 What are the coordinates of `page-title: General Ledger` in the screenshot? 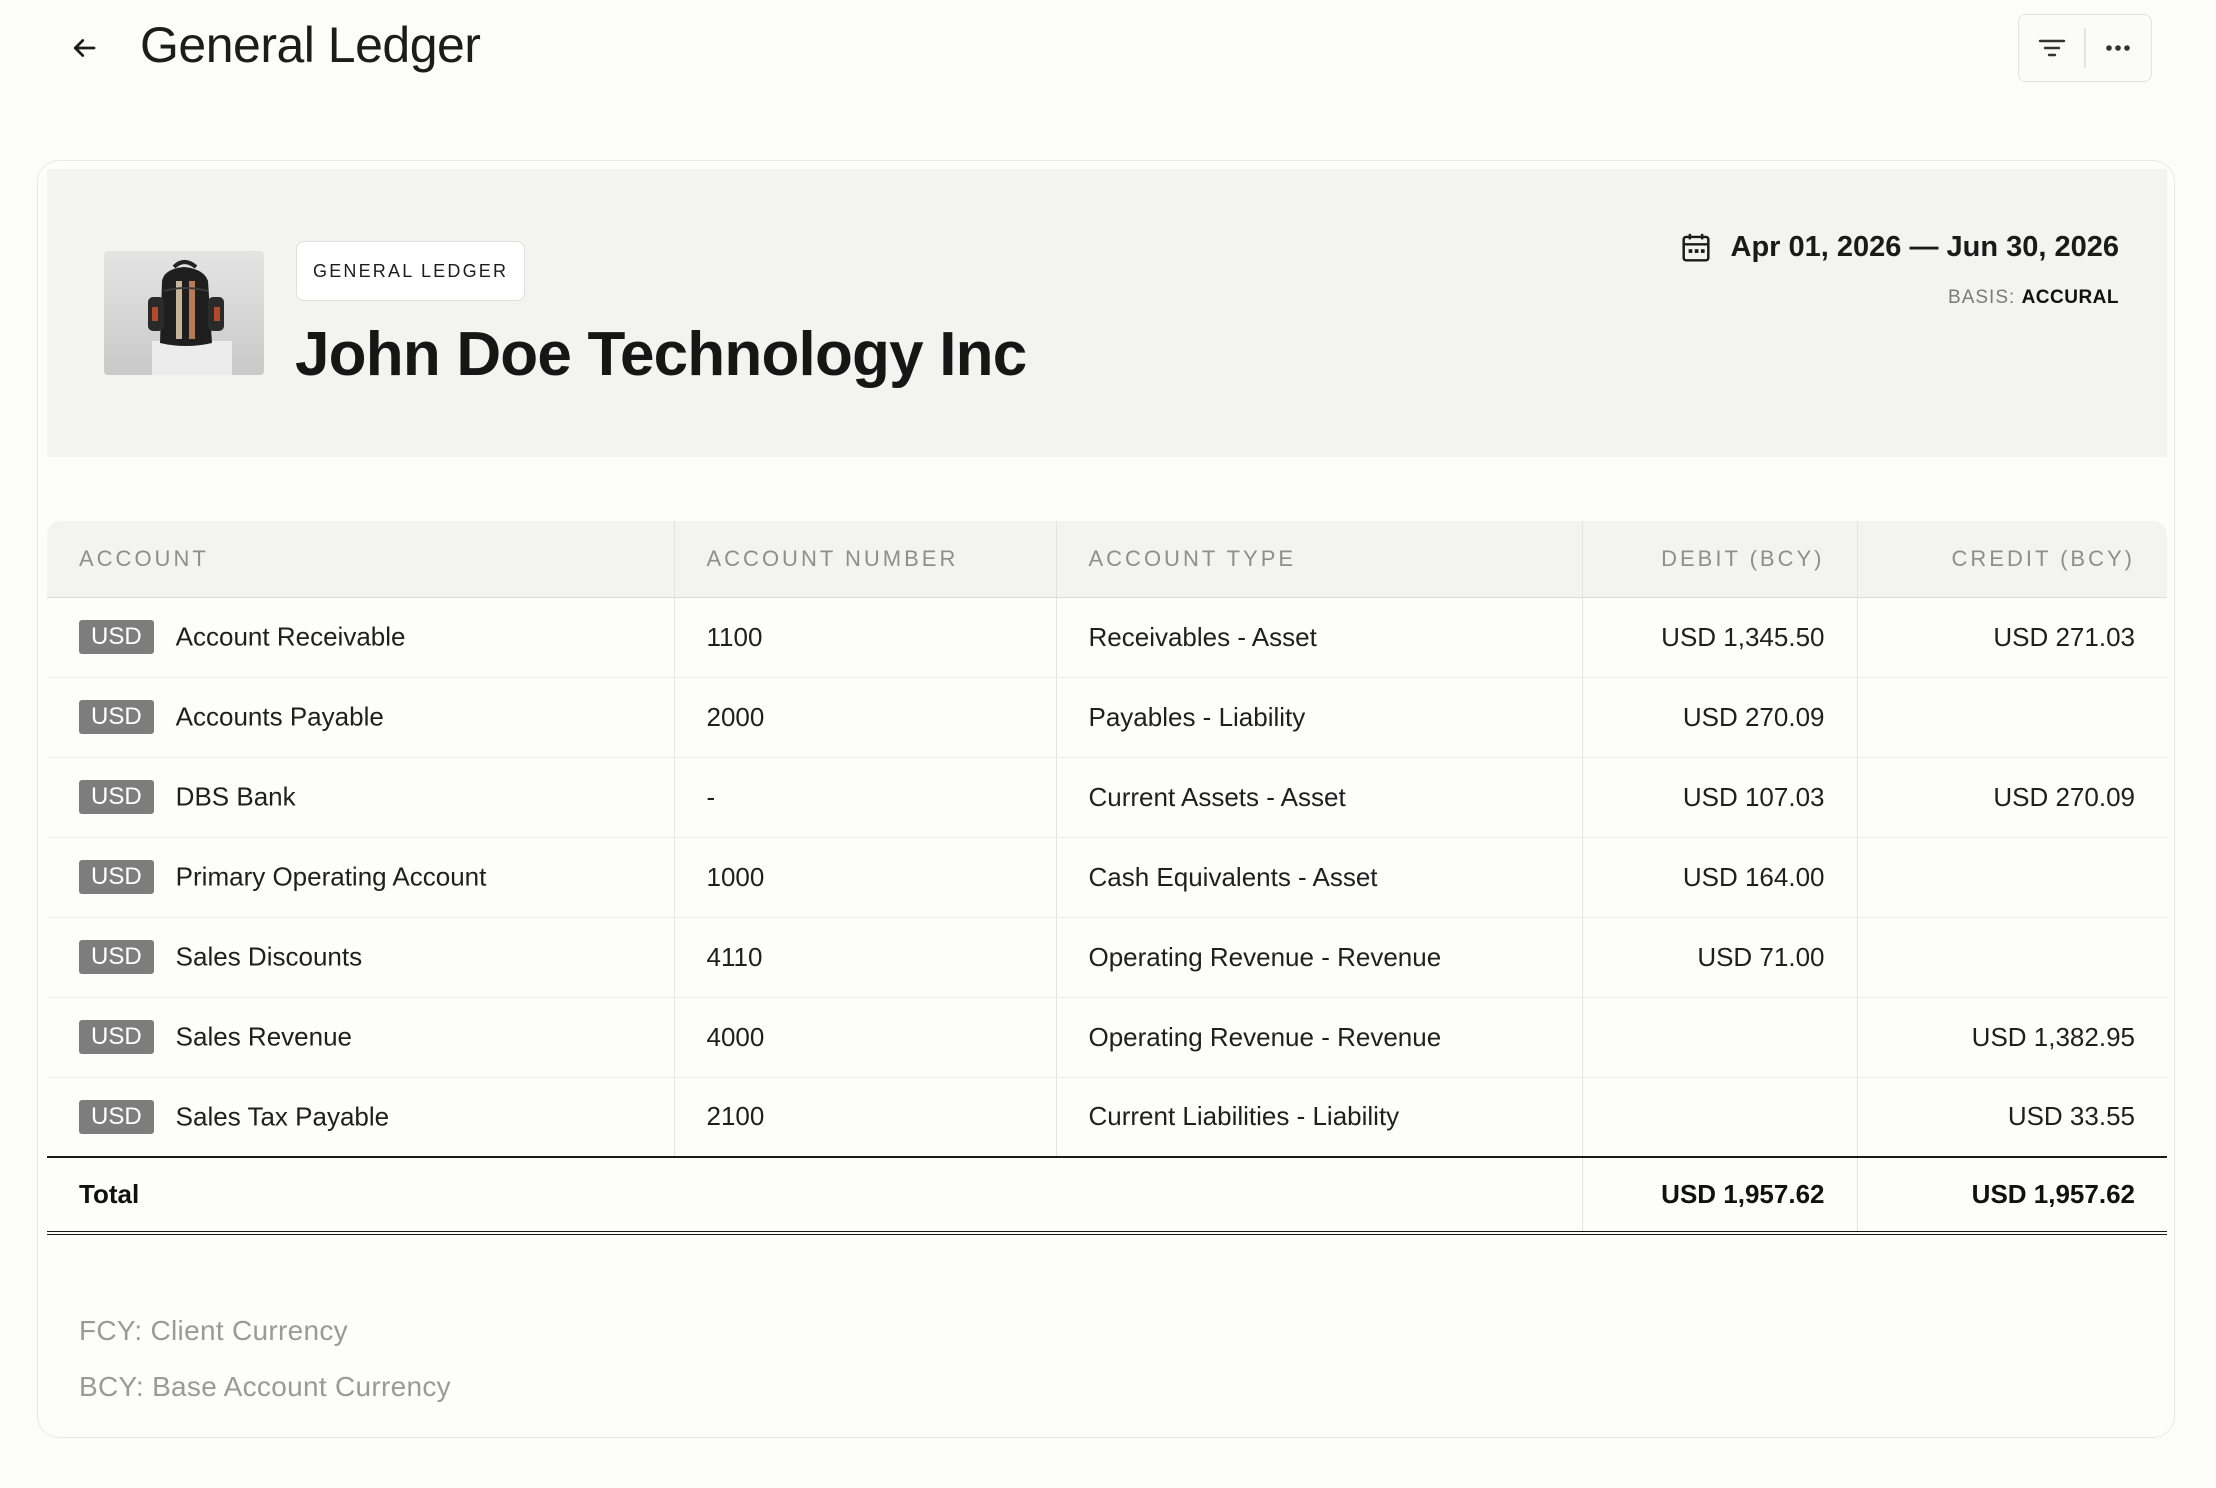 It's located at (310, 45).